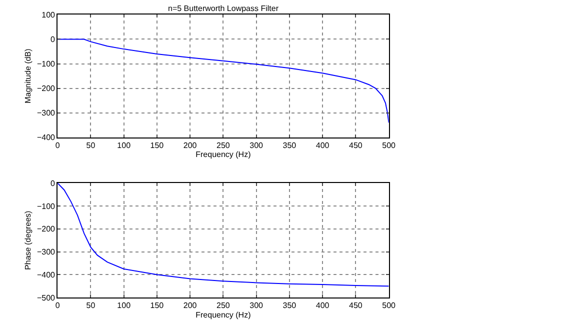 The height and width of the screenshot is (327, 576). What do you see at coordinates (28, 76) in the screenshot?
I see `y-axis-title: Magnitude (dB)` at bounding box center [28, 76].